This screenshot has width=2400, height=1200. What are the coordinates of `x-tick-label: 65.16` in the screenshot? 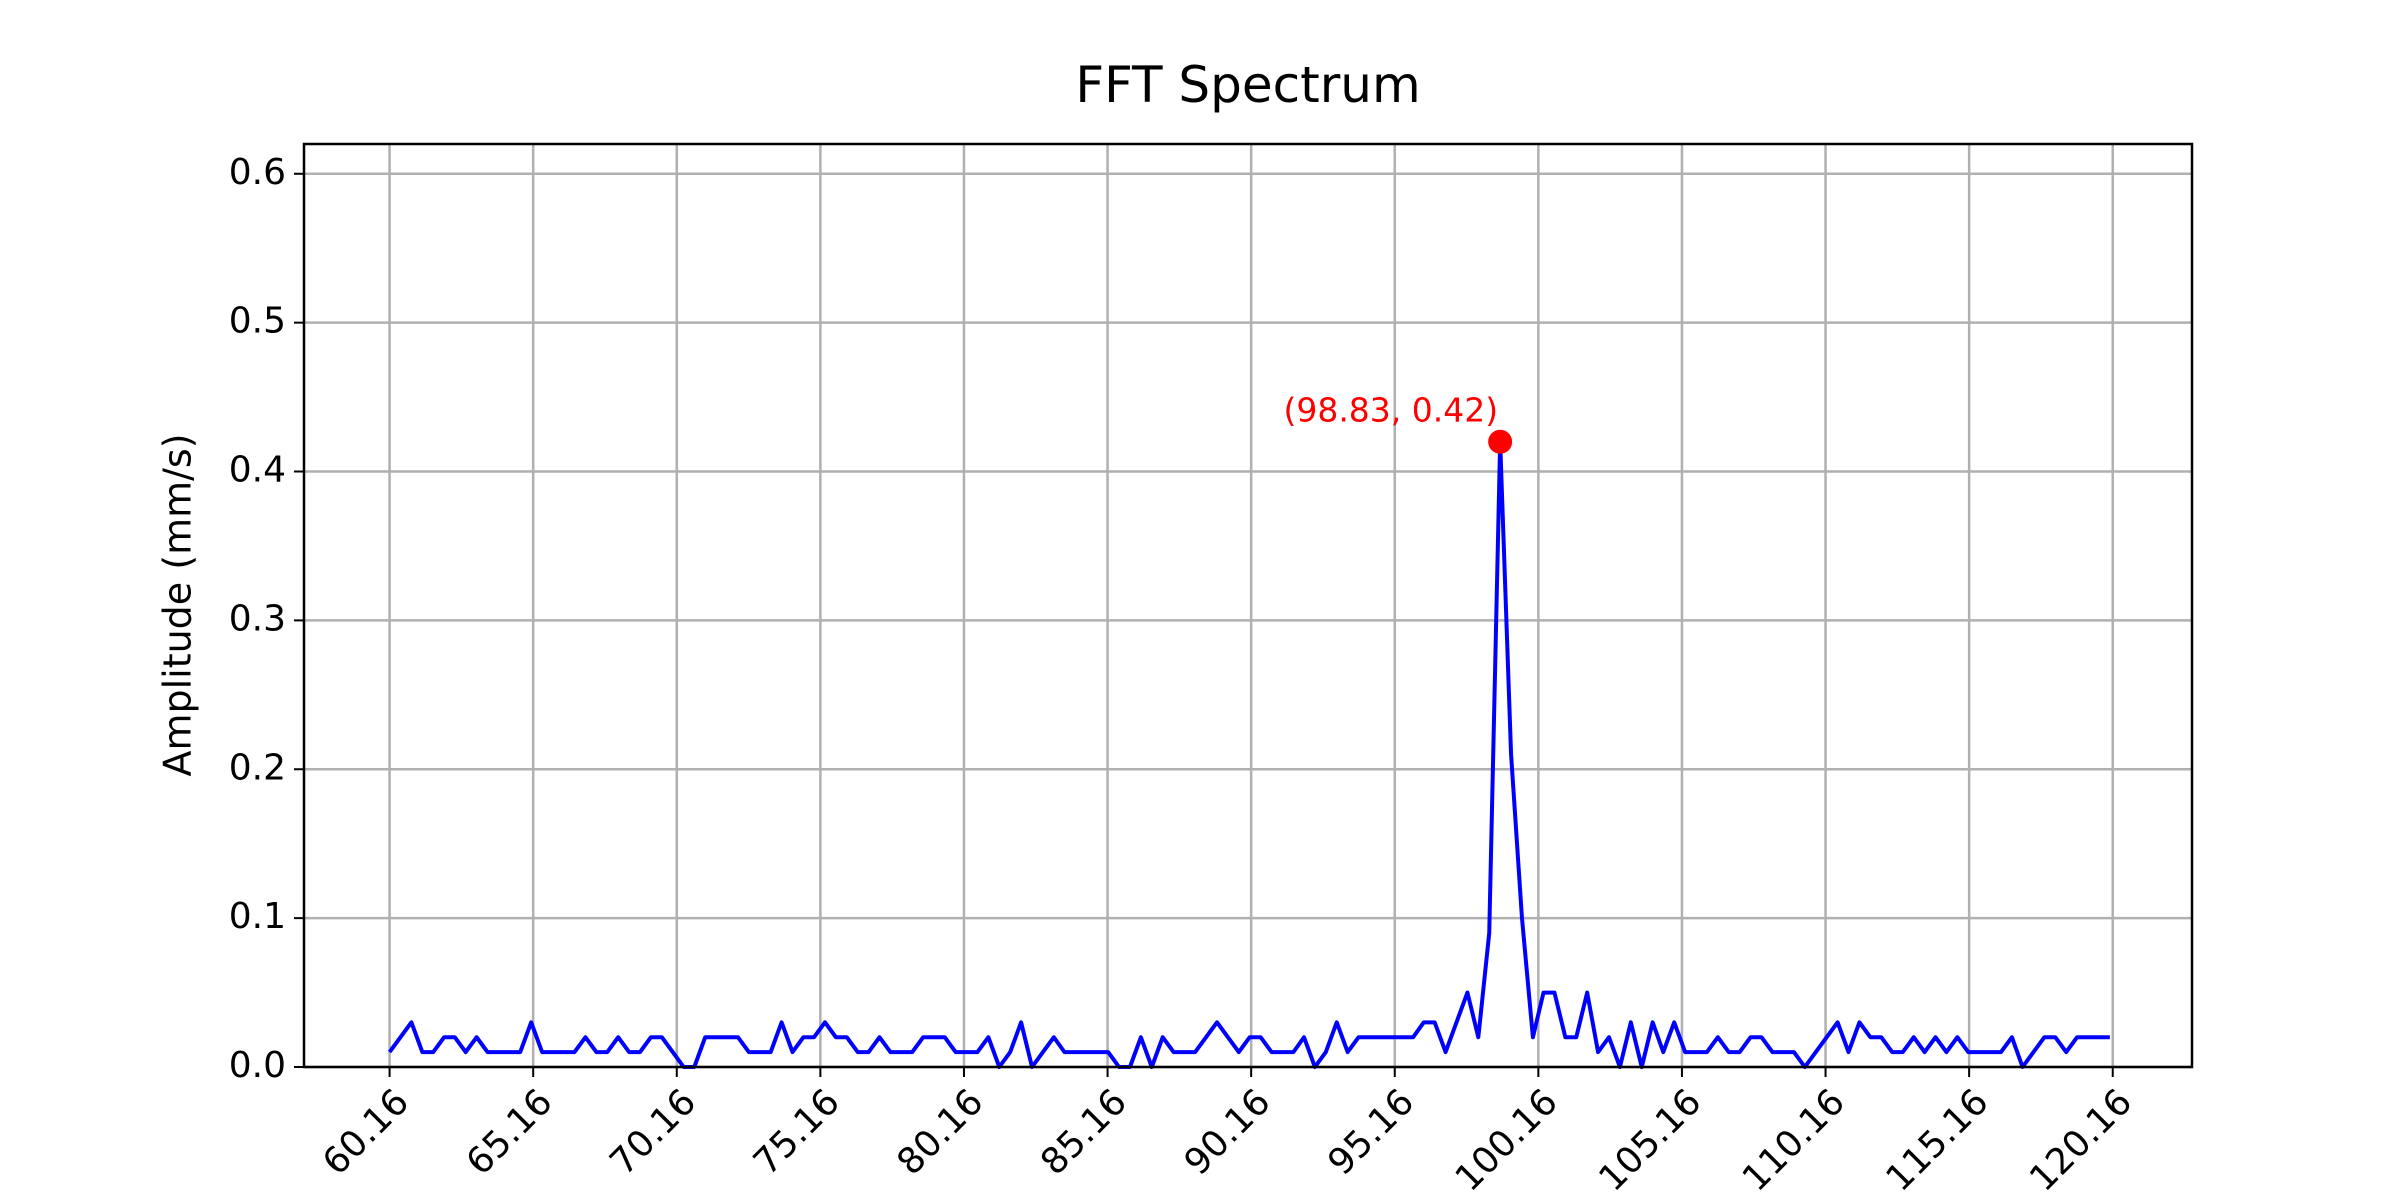 It's located at (510, 1132).